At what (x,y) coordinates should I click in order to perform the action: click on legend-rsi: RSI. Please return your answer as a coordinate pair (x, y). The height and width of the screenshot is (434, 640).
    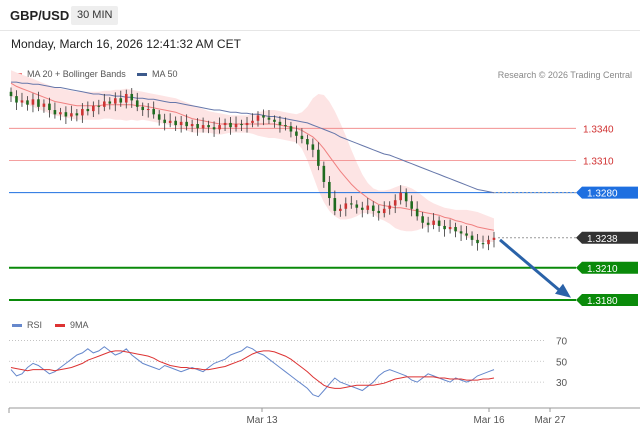
    Looking at the image, I should click on (27, 325).